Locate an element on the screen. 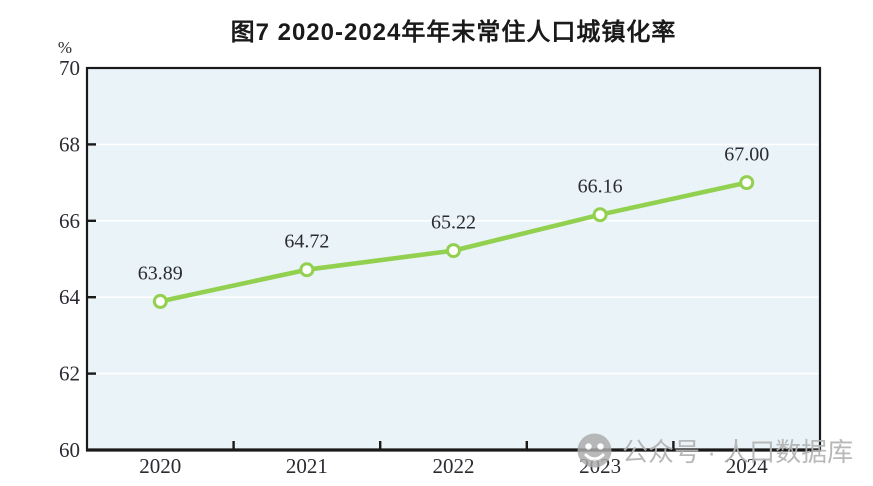  x-tick-label: 2021 is located at coordinates (307, 466).